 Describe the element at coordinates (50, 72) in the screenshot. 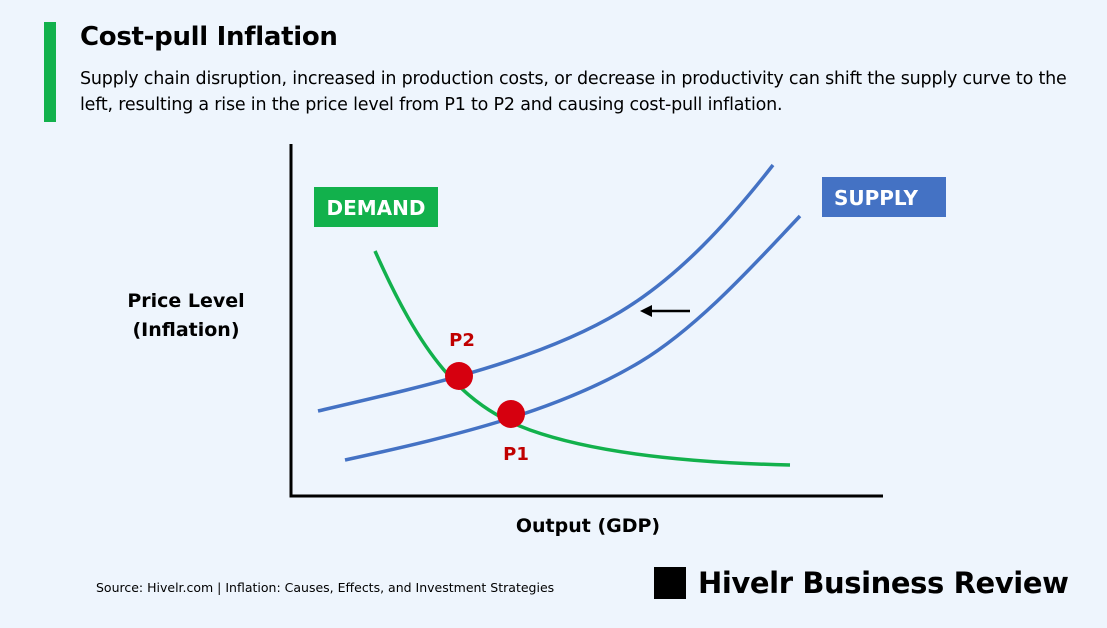

I see `title-accent-bar` at that location.